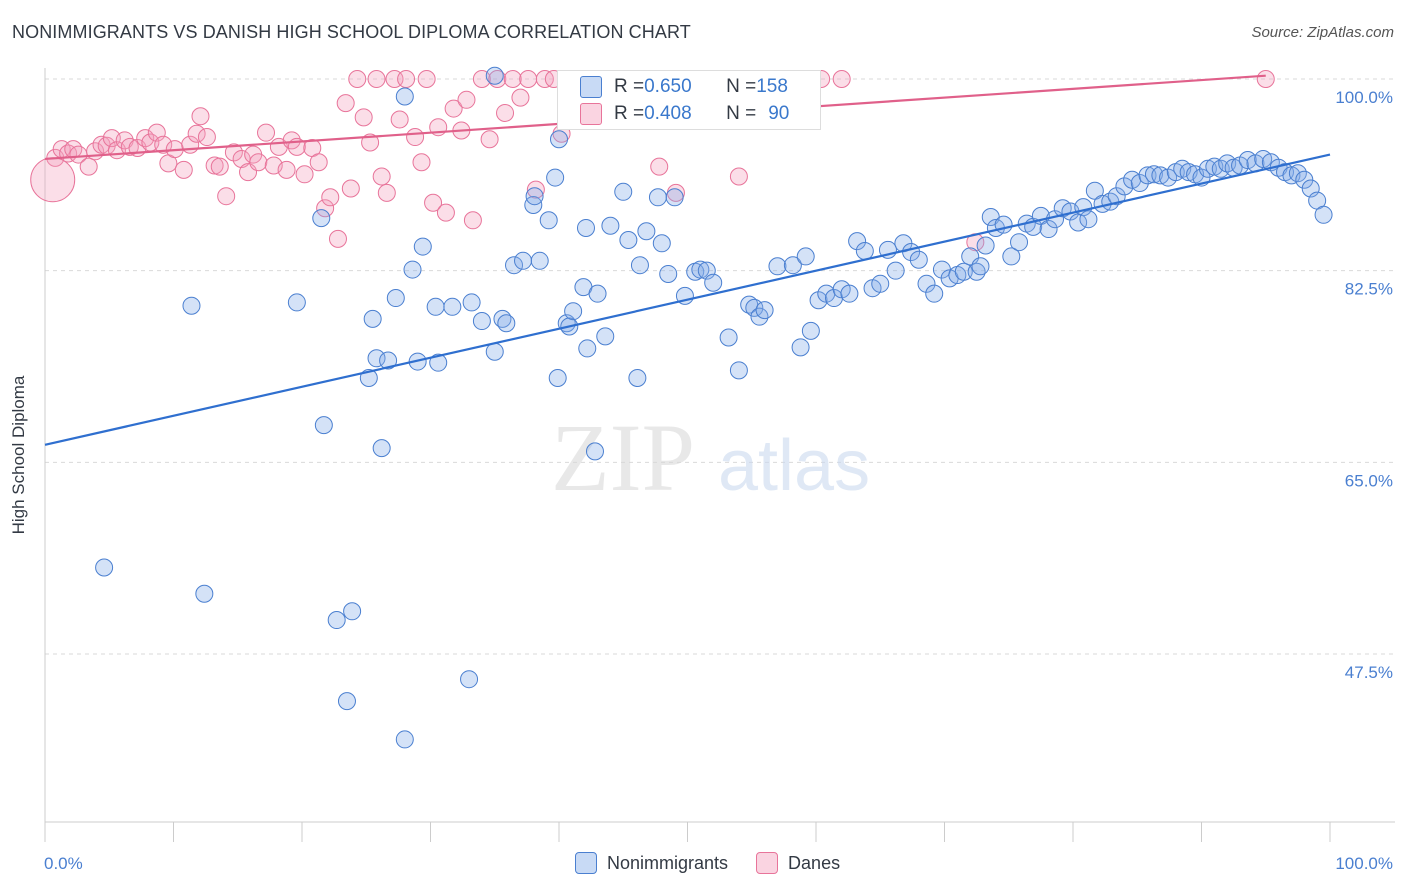 This screenshot has width=1406, height=892. Describe the element at coordinates (591, 87) in the screenshot. I see `nonimmigrants-swatch` at that location.